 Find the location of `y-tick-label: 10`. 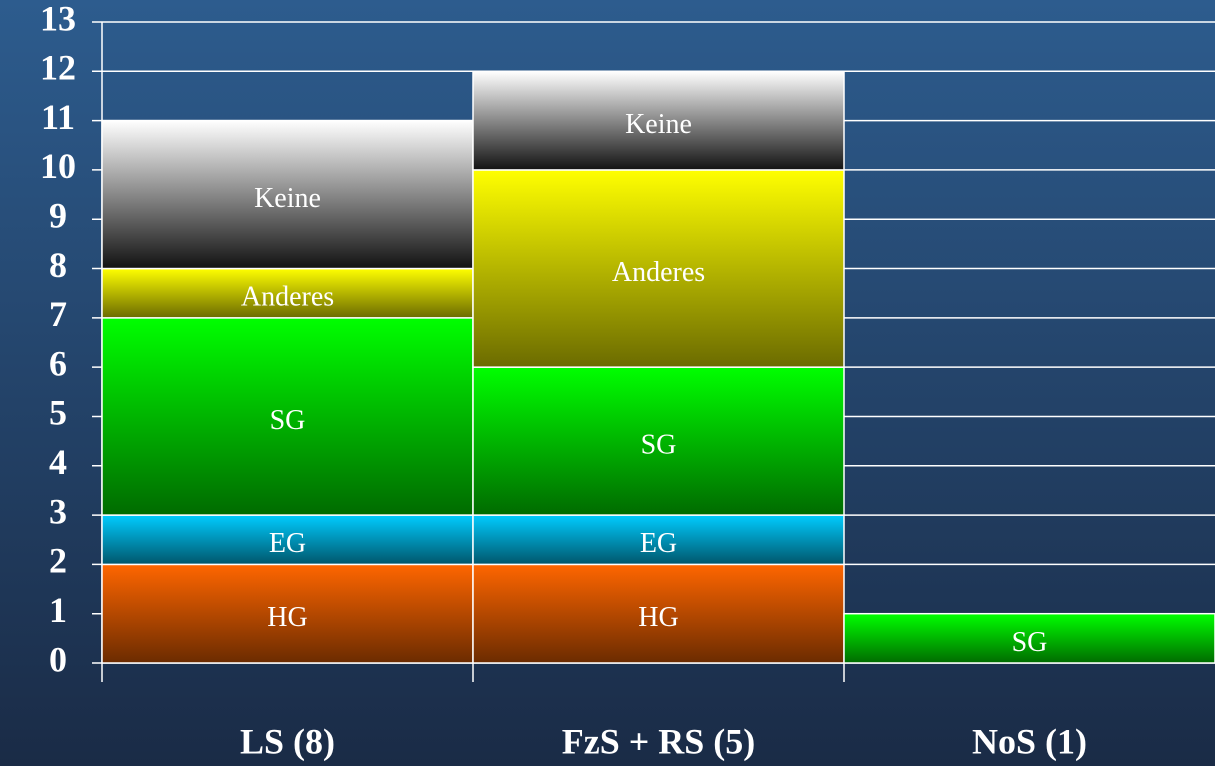

y-tick-label: 10 is located at coordinates (58, 166).